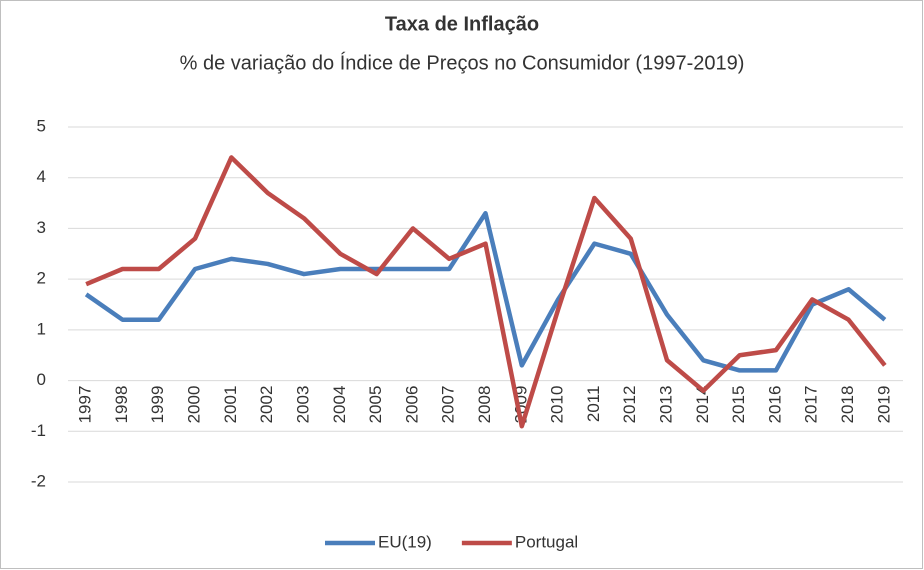 This screenshot has height=570, width=924. What do you see at coordinates (629, 405) in the screenshot?
I see `x-tick-label: 2012` at bounding box center [629, 405].